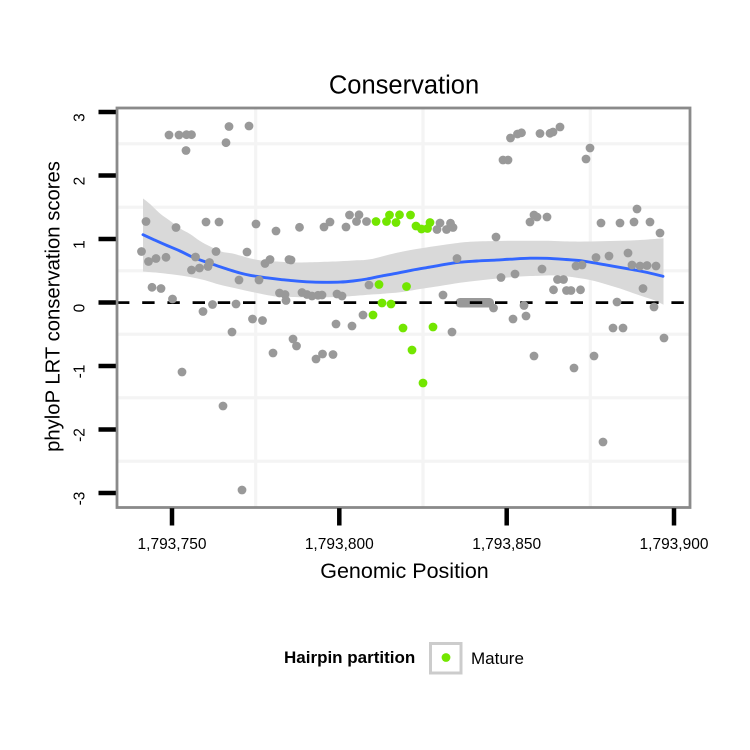 This screenshot has height=750, width=750. What do you see at coordinates (80, 181) in the screenshot?
I see `svg-text: 2` at bounding box center [80, 181].